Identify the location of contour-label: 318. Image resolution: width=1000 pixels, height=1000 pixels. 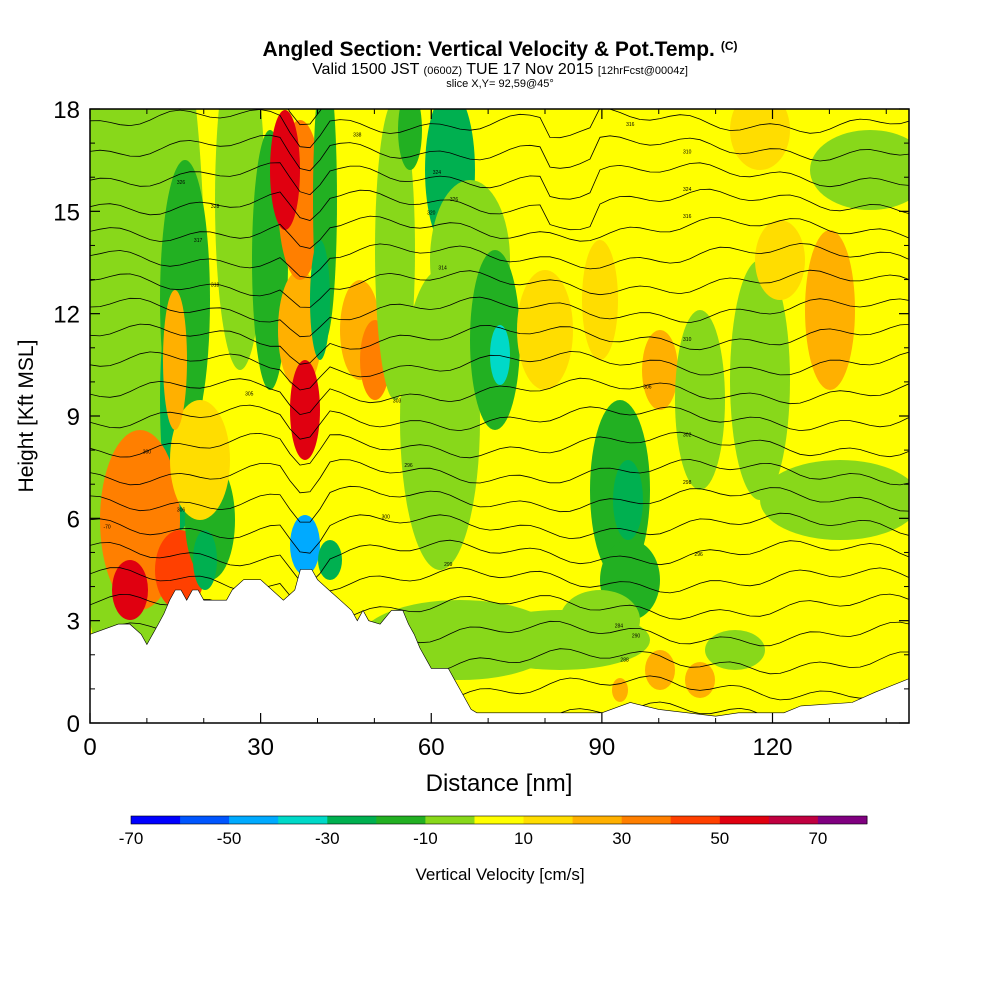
(215, 285).